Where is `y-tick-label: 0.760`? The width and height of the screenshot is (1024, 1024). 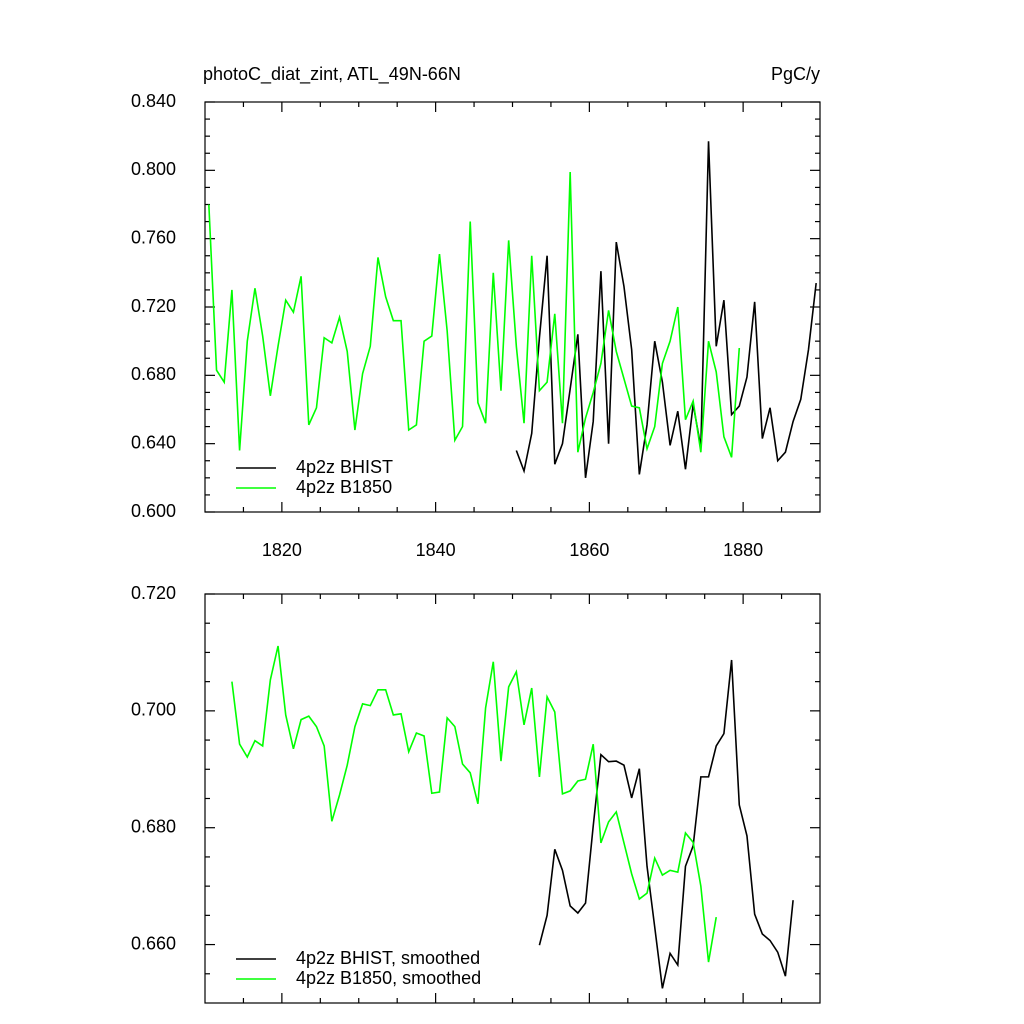 y-tick-label: 0.760 is located at coordinates (153, 237).